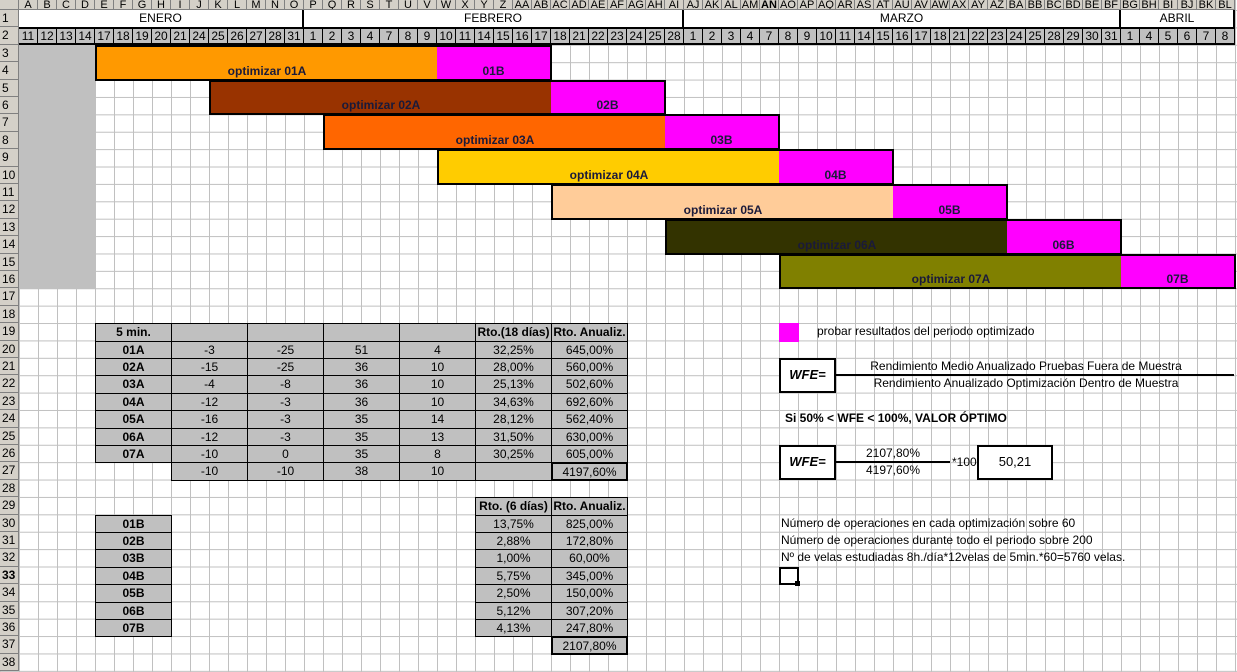 Image resolution: width=1237 pixels, height=672 pixels. I want to click on table-a-row-label: 02A, so click(133, 367).